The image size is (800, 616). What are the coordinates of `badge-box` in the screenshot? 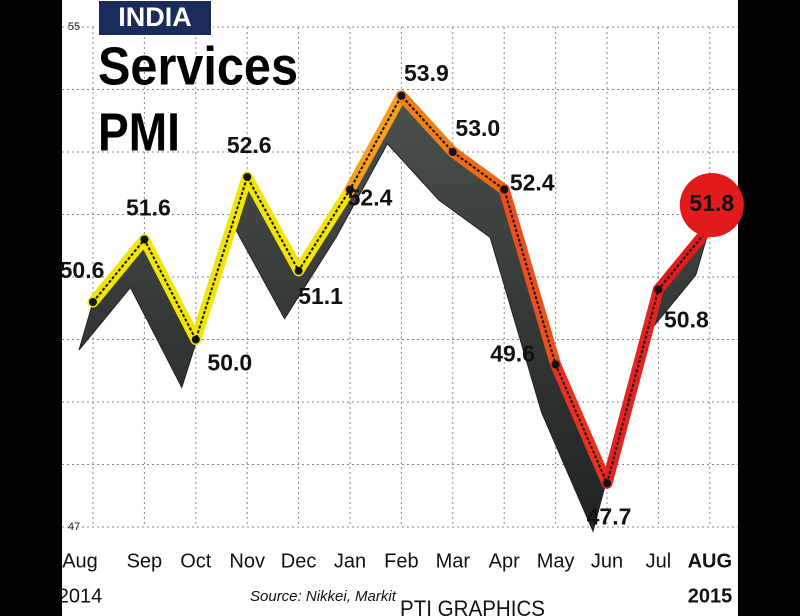 It's located at (155, 18).